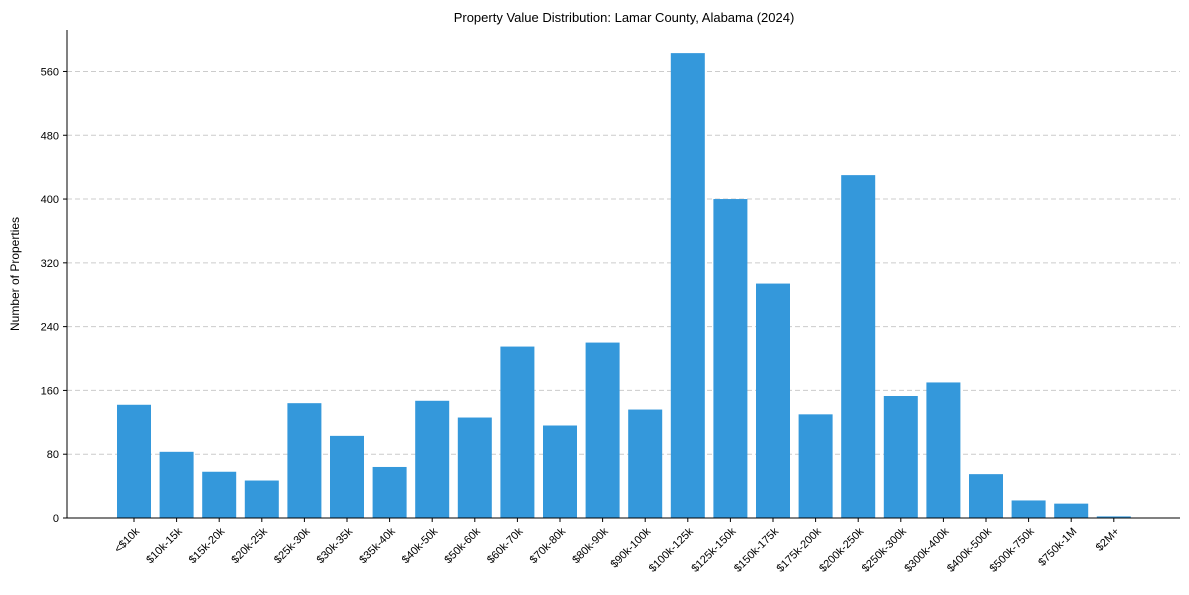 The height and width of the screenshot is (595, 1189). What do you see at coordinates (207, 545) in the screenshot?
I see `x-tick-label: $15k-20k` at bounding box center [207, 545].